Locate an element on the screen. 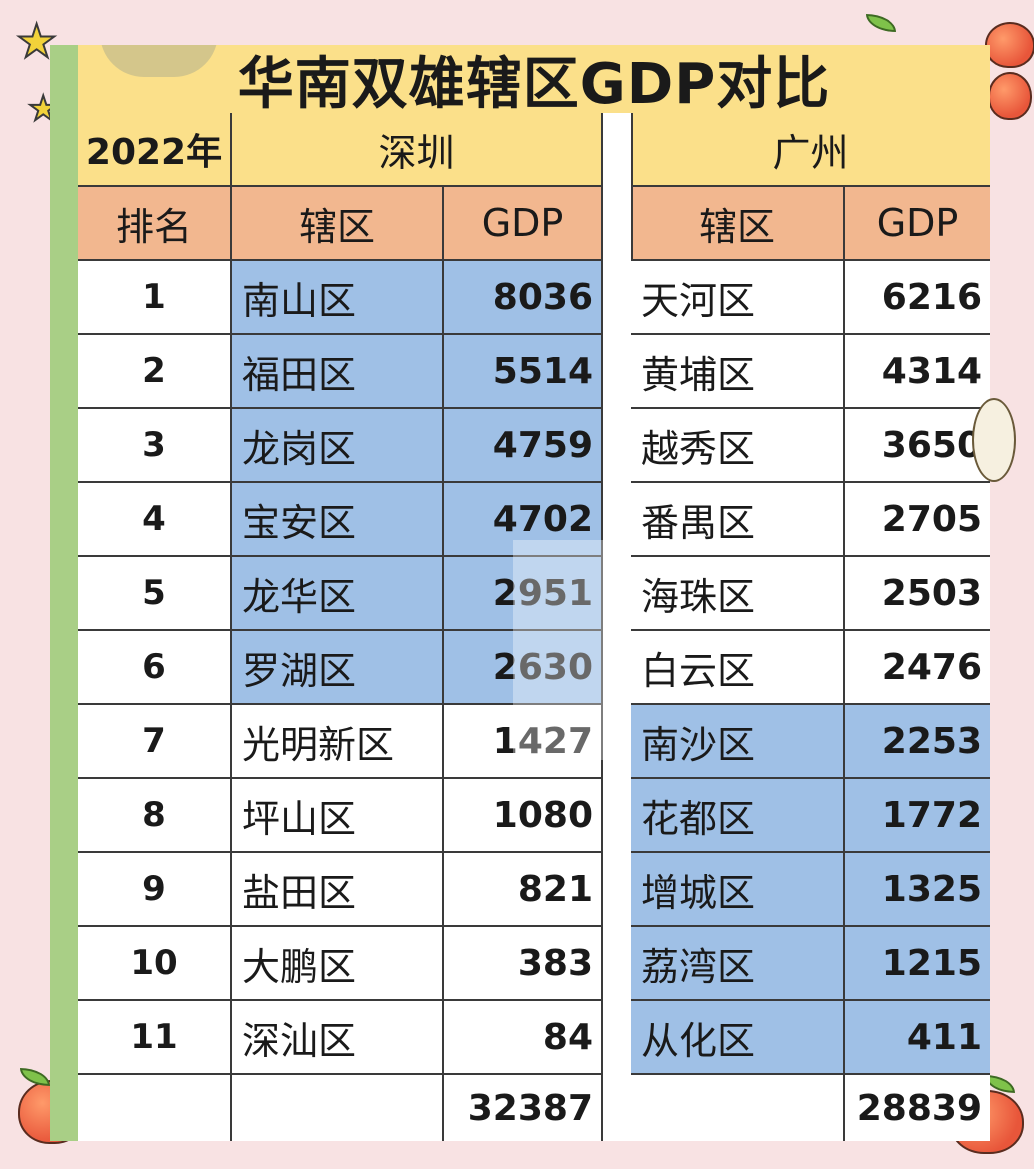  gz-gdp-cell: 1772 is located at coordinates (917, 816).